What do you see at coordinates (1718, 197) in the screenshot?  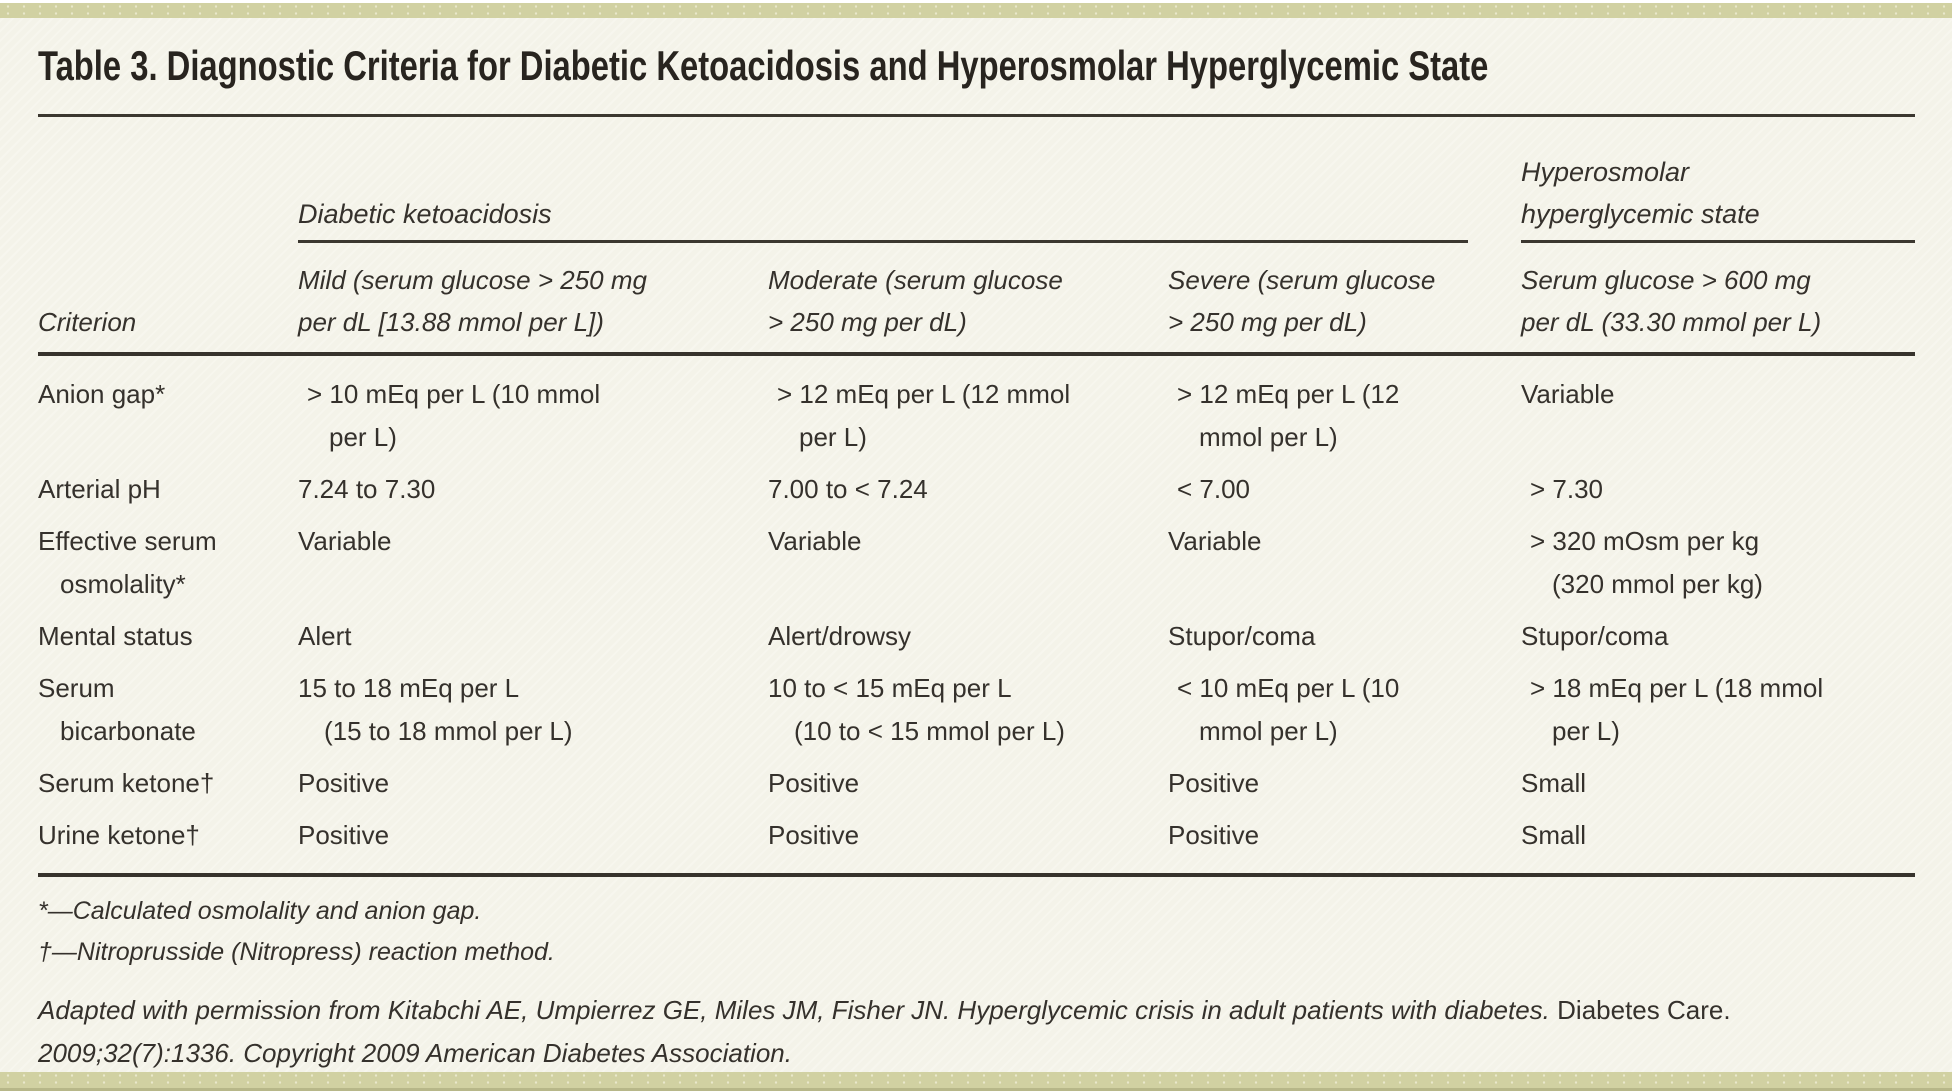 I see `group-header-hhs: Hyperosmolar hyperglycemic state` at bounding box center [1718, 197].